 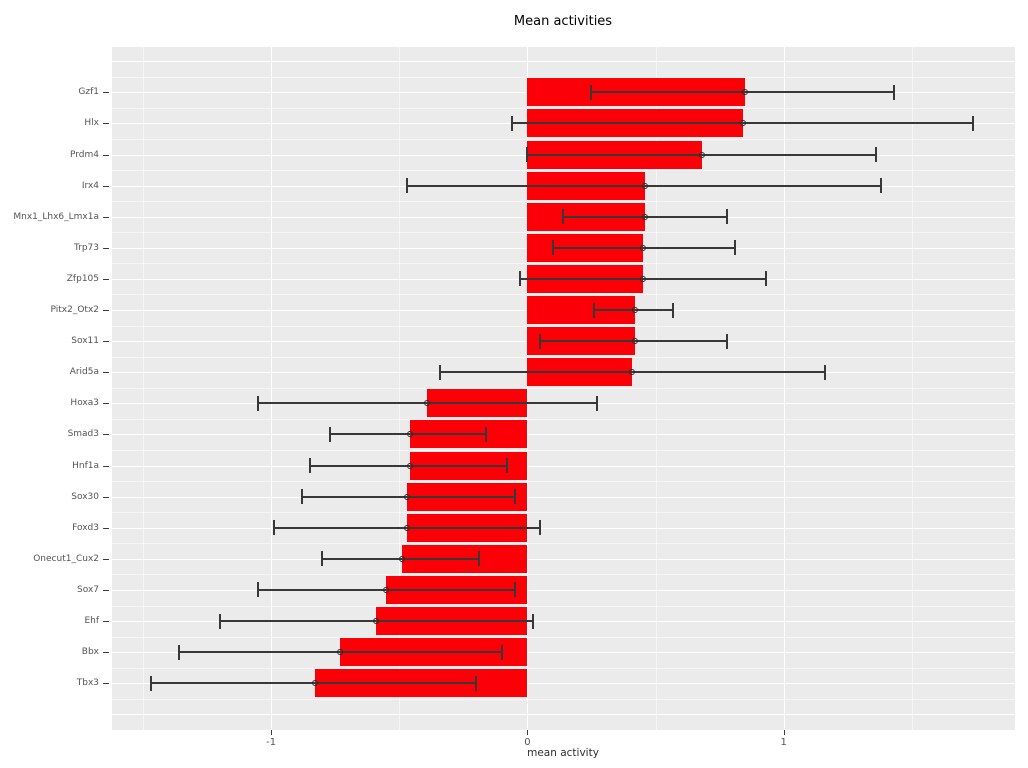 What do you see at coordinates (82, 278) in the screenshot?
I see `y-tick-label-zfp105: Zfp105` at bounding box center [82, 278].